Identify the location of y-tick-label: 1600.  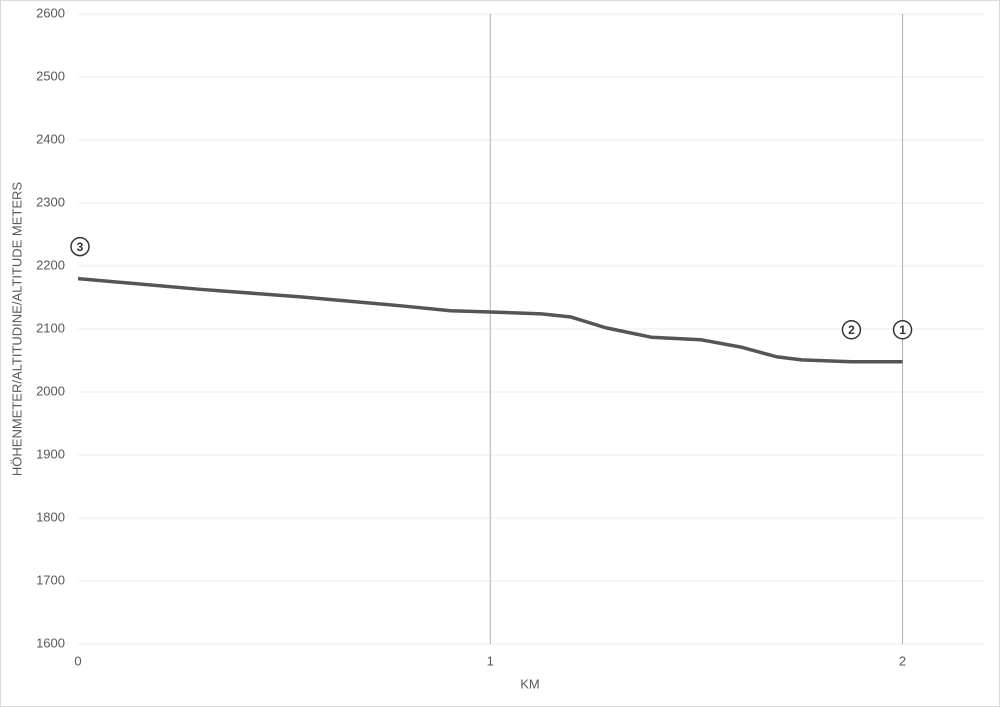
(50, 642).